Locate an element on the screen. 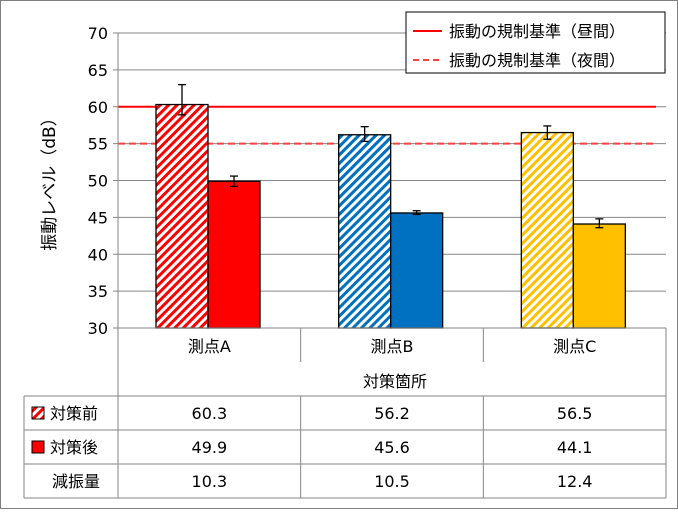 The height and width of the screenshot is (513, 678). x-axis-label: 対策箇所 is located at coordinates (395, 381).